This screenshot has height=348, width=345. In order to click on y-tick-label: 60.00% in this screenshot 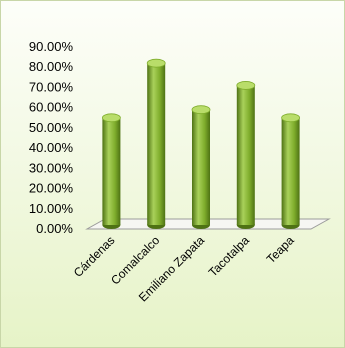, I will do `click(51, 107)`.